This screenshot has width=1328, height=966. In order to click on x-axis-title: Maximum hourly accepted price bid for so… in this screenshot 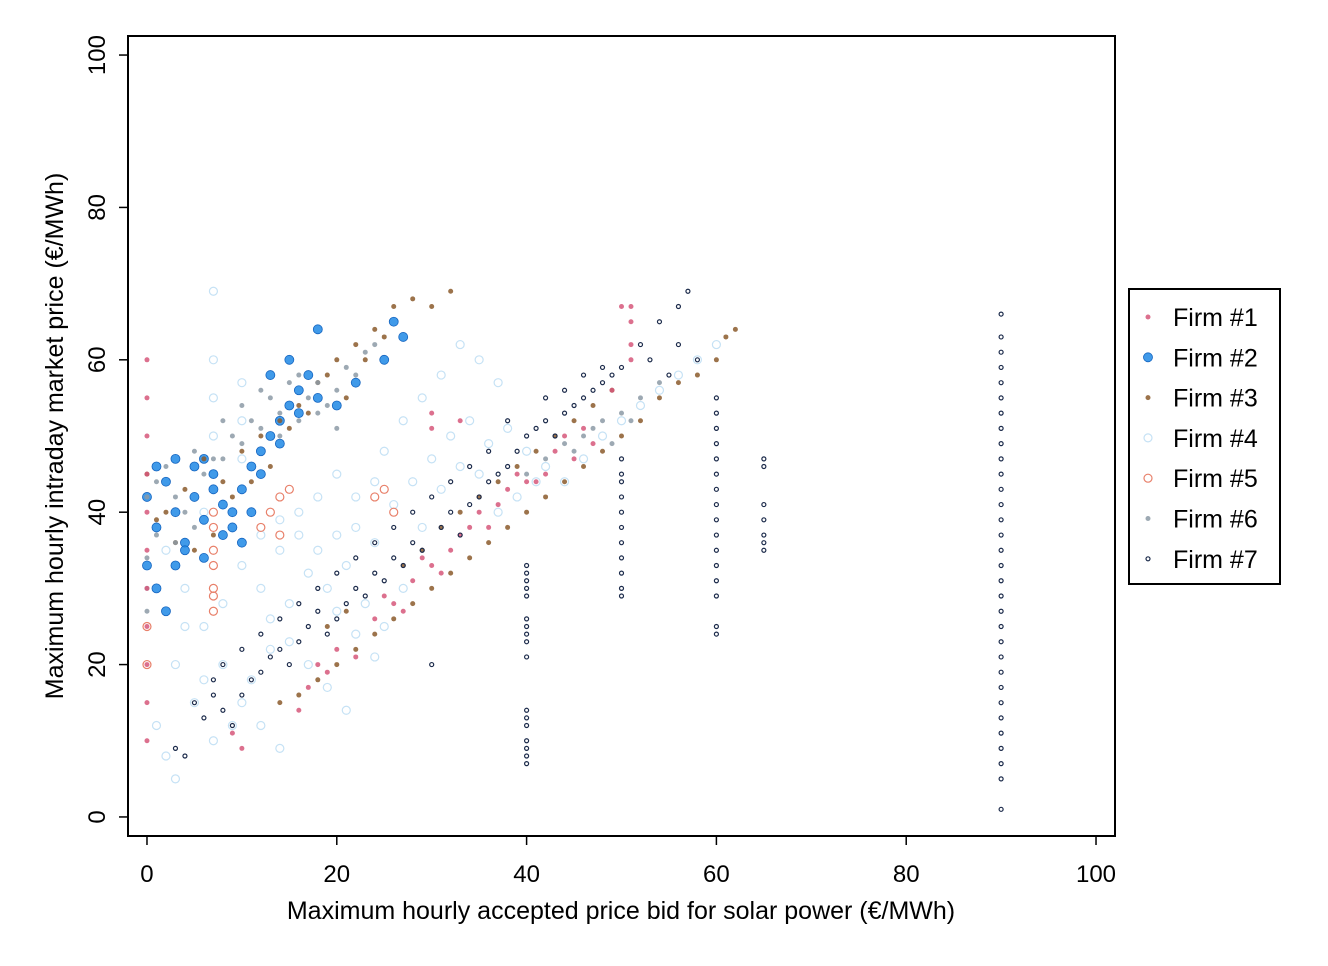, I will do `click(621, 911)`.